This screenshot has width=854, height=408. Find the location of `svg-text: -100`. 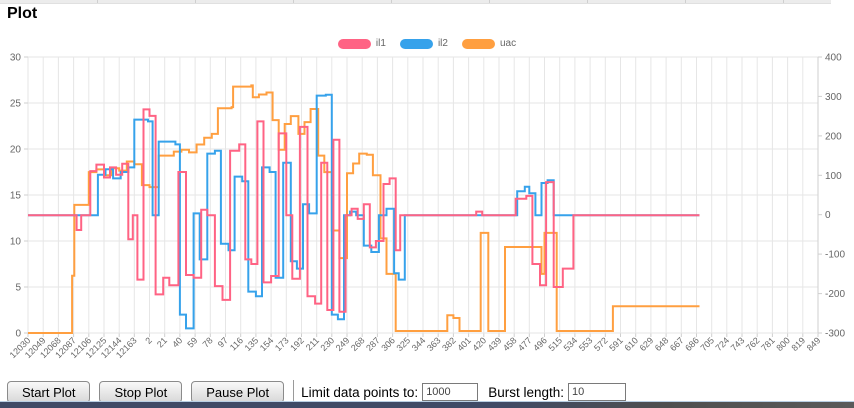

svg-text: -100 is located at coordinates (835, 255).